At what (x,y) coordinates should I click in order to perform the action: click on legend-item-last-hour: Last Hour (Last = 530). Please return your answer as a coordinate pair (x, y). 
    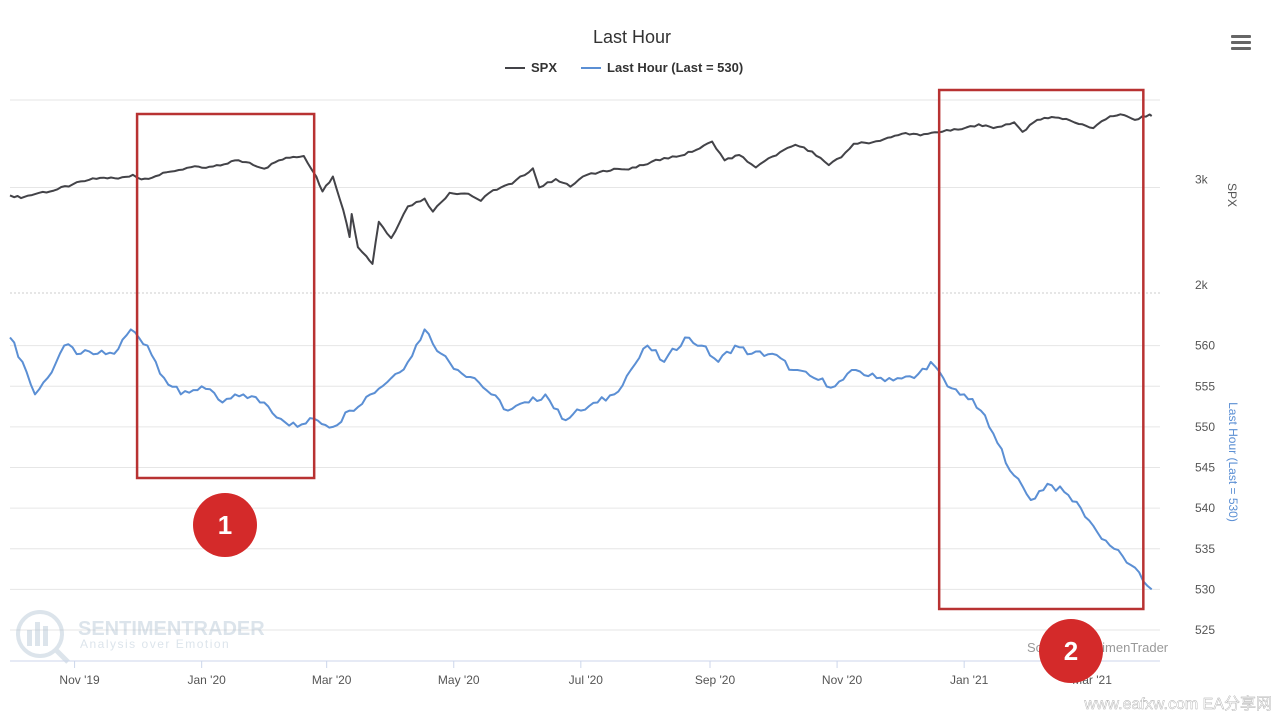
    Looking at the image, I should click on (662, 67).